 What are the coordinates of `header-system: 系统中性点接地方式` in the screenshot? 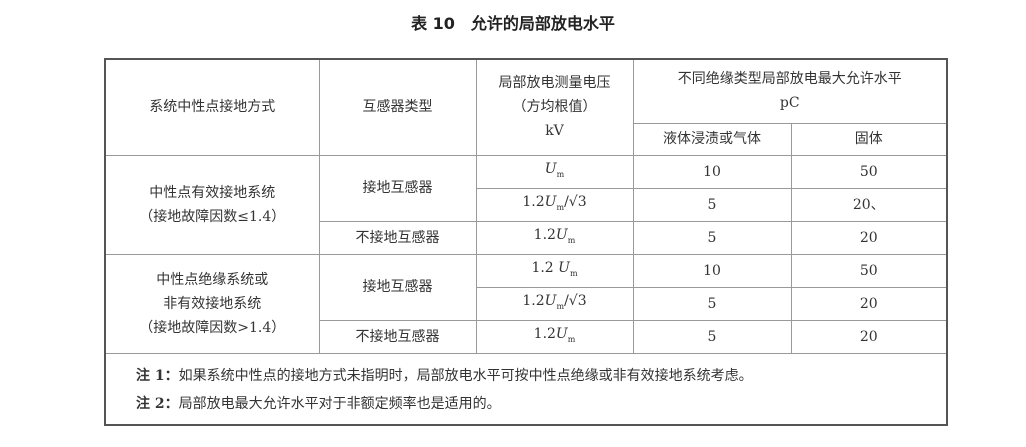 It's located at (212, 107).